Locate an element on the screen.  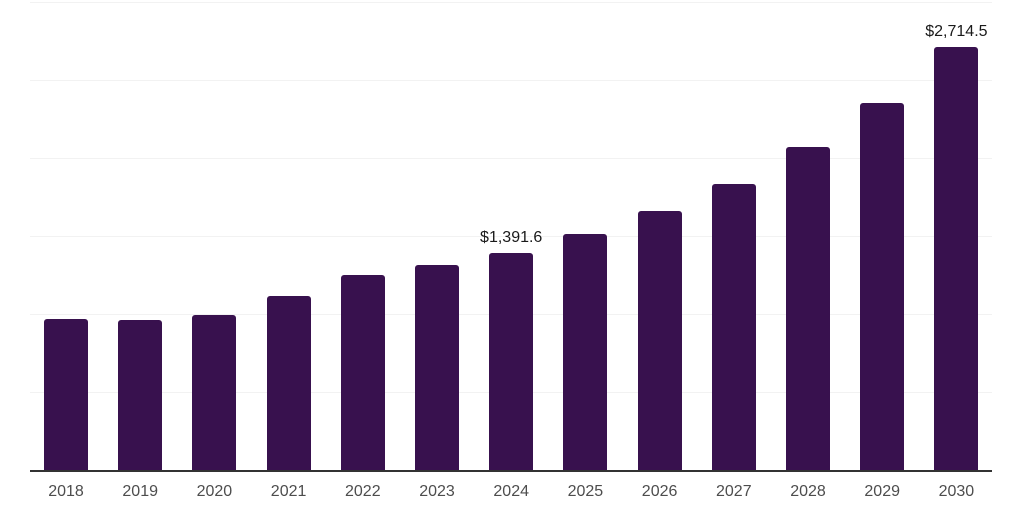
x-tick-2023: 2023 is located at coordinates (437, 491).